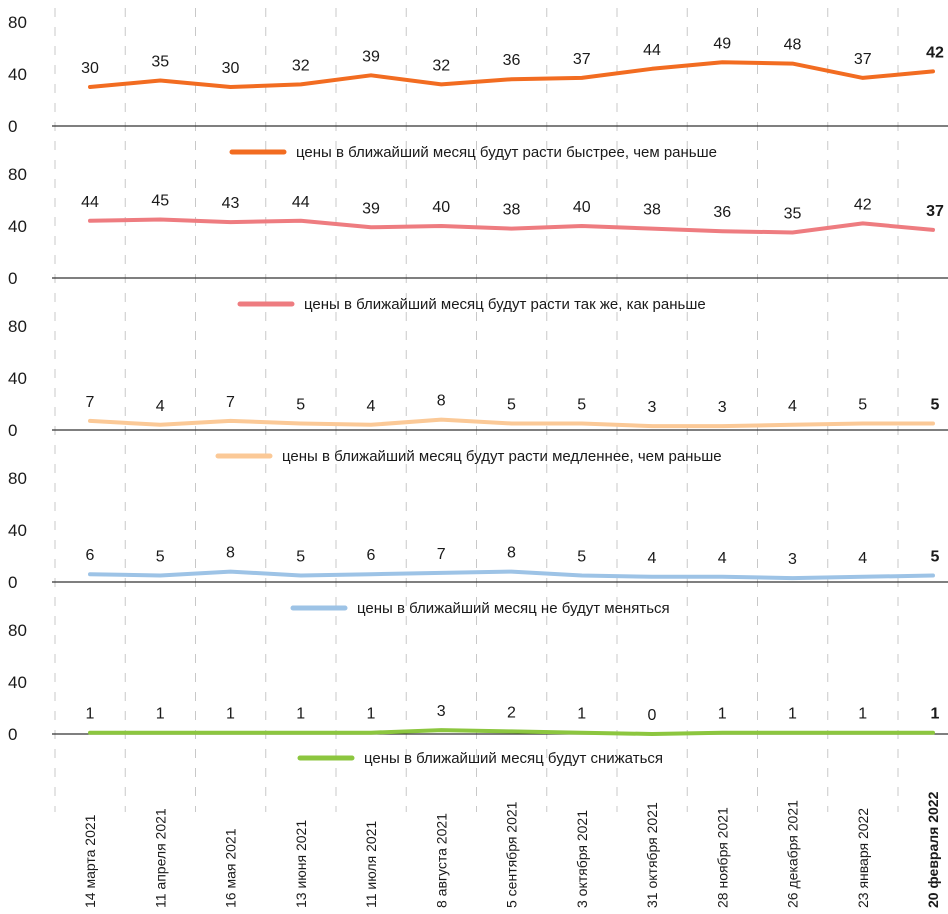  I want to click on x-tick-label: 11 июля 2021, so click(371, 864).